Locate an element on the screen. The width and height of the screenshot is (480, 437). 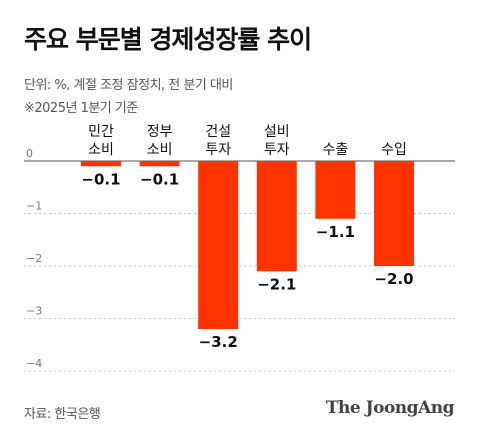
data-label: −2.0 is located at coordinates (393, 279).